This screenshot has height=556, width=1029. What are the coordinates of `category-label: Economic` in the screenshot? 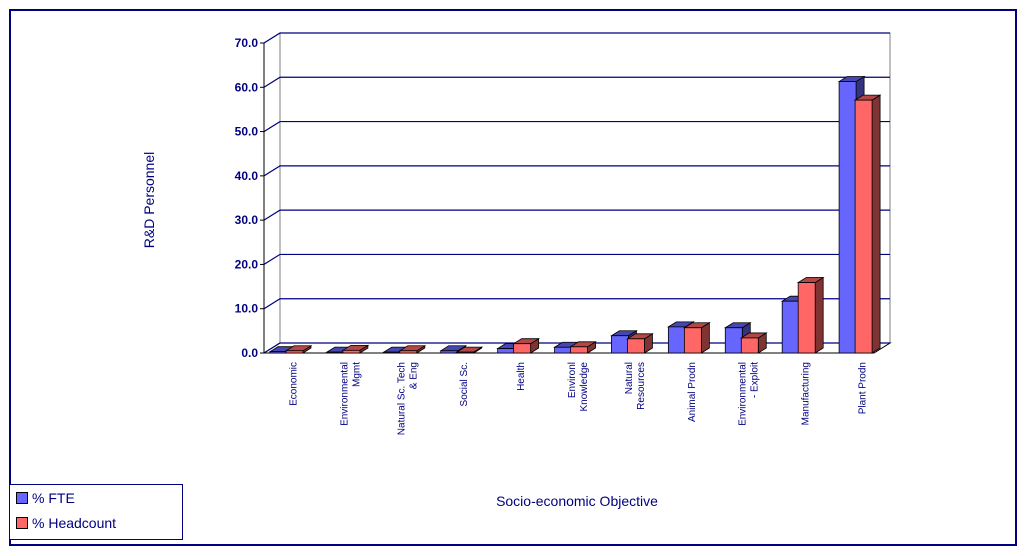 It's located at (293, 384).